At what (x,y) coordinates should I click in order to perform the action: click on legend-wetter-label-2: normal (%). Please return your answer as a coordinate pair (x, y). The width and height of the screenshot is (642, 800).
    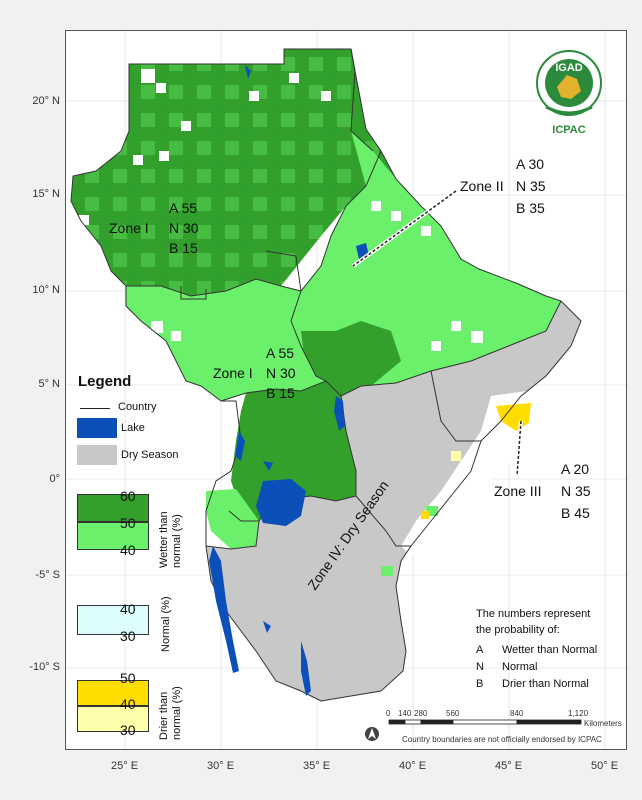
    Looking at the image, I should click on (177, 541).